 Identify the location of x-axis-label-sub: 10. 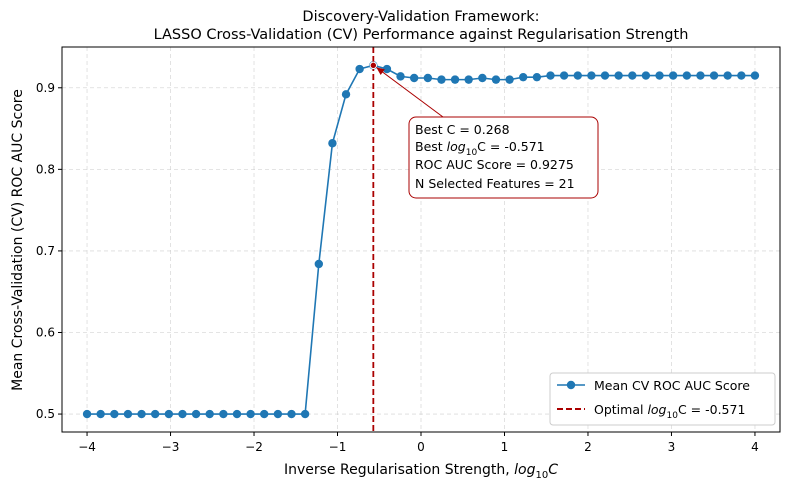
(542, 475).